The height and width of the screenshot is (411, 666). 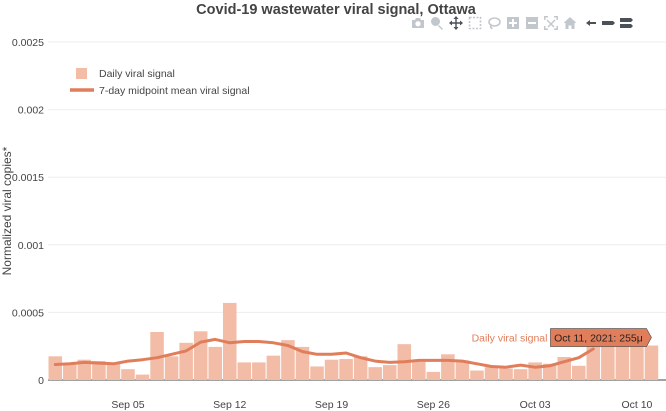 I want to click on x-tick-label: Sep 12, so click(x=229, y=405).